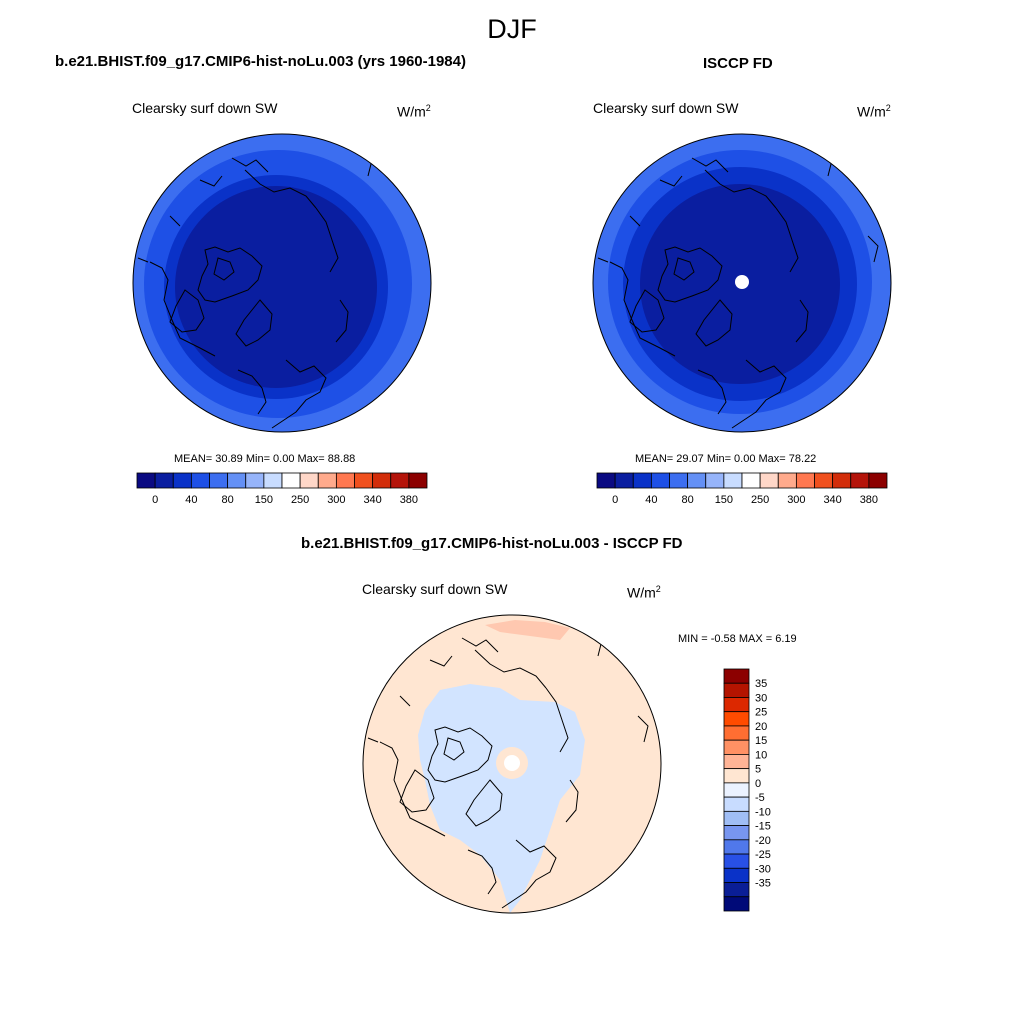  I want to click on map-2-coastlines, so click(738, 289).